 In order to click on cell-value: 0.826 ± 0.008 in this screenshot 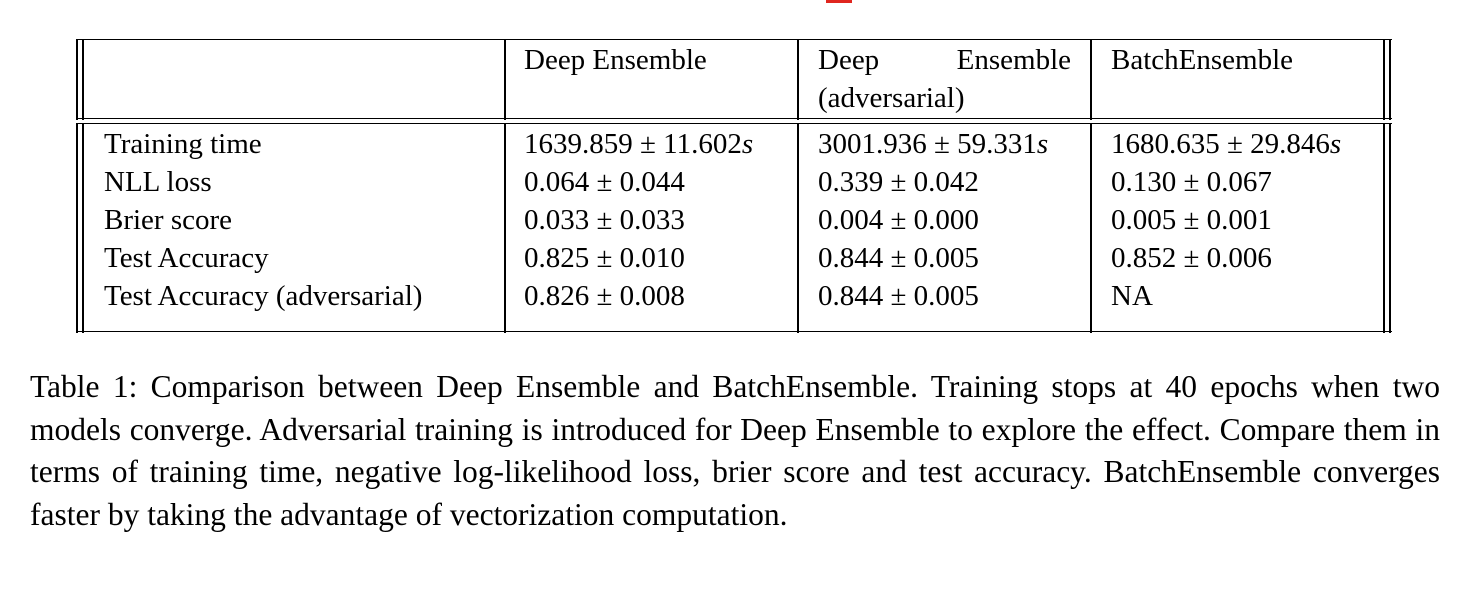, I will do `click(604, 296)`.